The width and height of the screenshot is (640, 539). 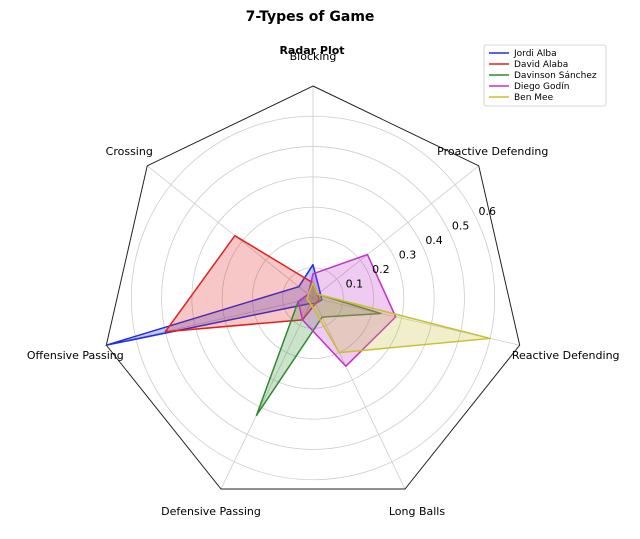 I want to click on axis-label: Crossing, so click(x=129, y=151).